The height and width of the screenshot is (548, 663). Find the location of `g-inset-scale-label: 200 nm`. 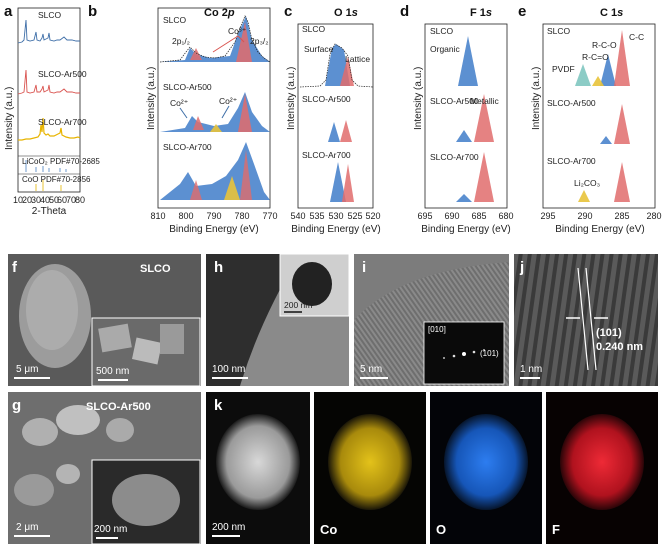

g-inset-scale-label: 200 nm is located at coordinates (110, 529).